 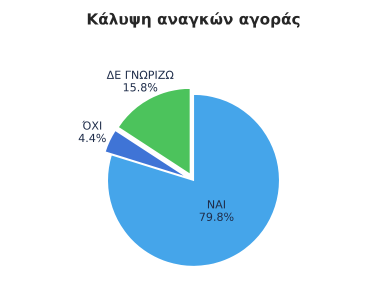 I want to click on slice-label: ΝΑΙ, so click(x=216, y=204).